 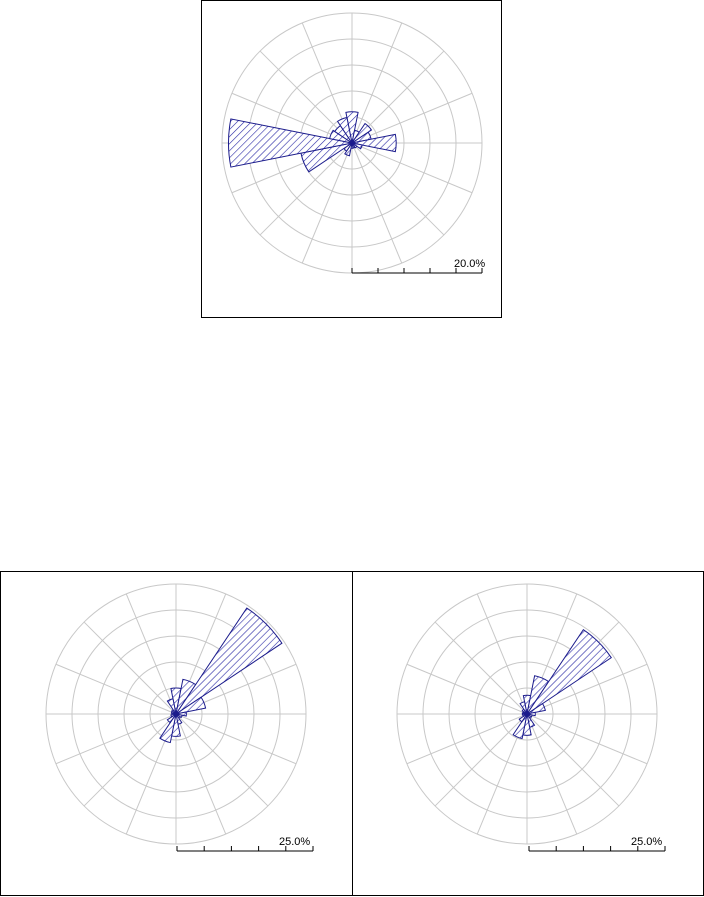 I want to click on wind-rose-chart-top: 20.0%, so click(x=353, y=143).